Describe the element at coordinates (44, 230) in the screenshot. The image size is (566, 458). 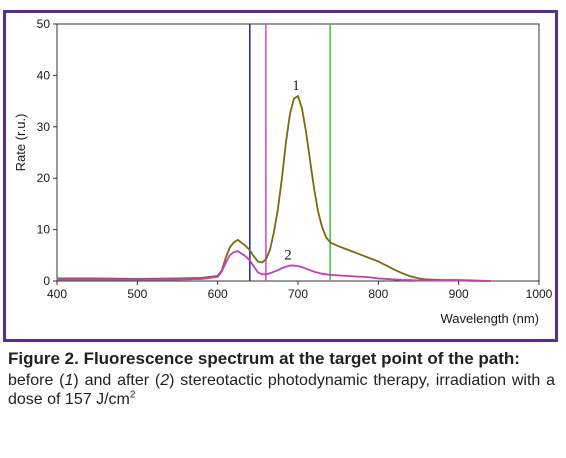
I see `y-tick-label-10: 10` at that location.